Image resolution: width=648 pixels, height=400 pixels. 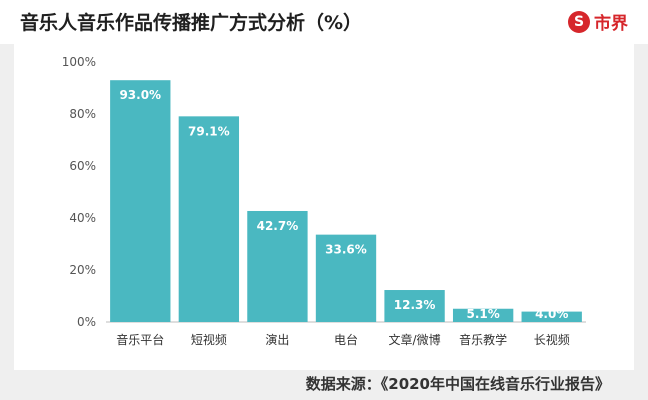 What do you see at coordinates (209, 131) in the screenshot?
I see `data-label: 79.1%` at bounding box center [209, 131].